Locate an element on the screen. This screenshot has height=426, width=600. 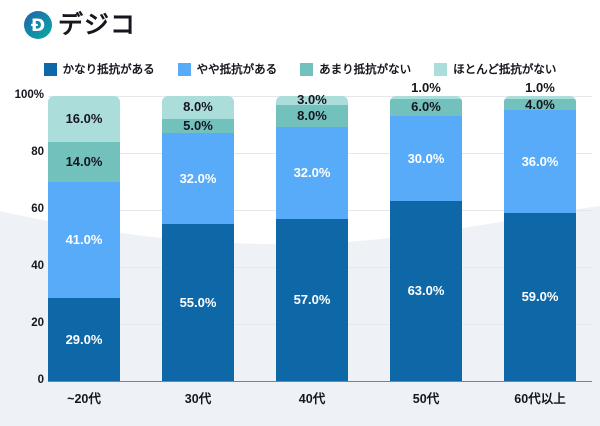
bar-value-label: 30.0% is located at coordinates (426, 158).